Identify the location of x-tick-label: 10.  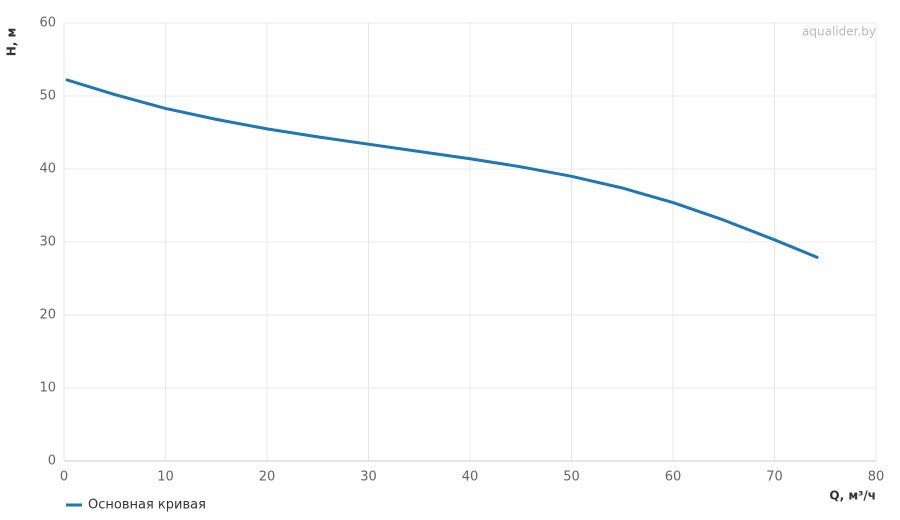
(165, 477).